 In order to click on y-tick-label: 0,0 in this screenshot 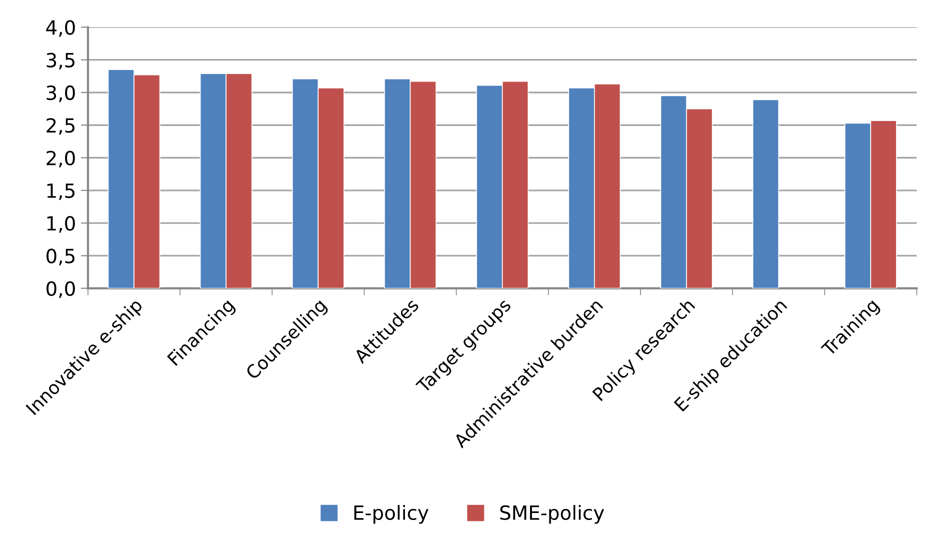, I will do `click(60, 289)`.